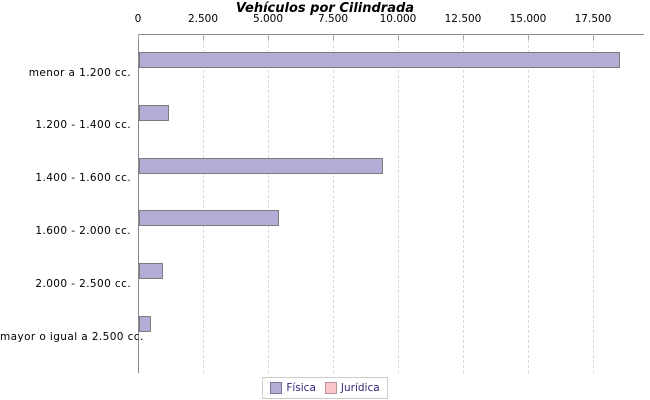 Image resolution: width=650 pixels, height=400 pixels. I want to click on x-tick-label: 10.000, so click(398, 19).